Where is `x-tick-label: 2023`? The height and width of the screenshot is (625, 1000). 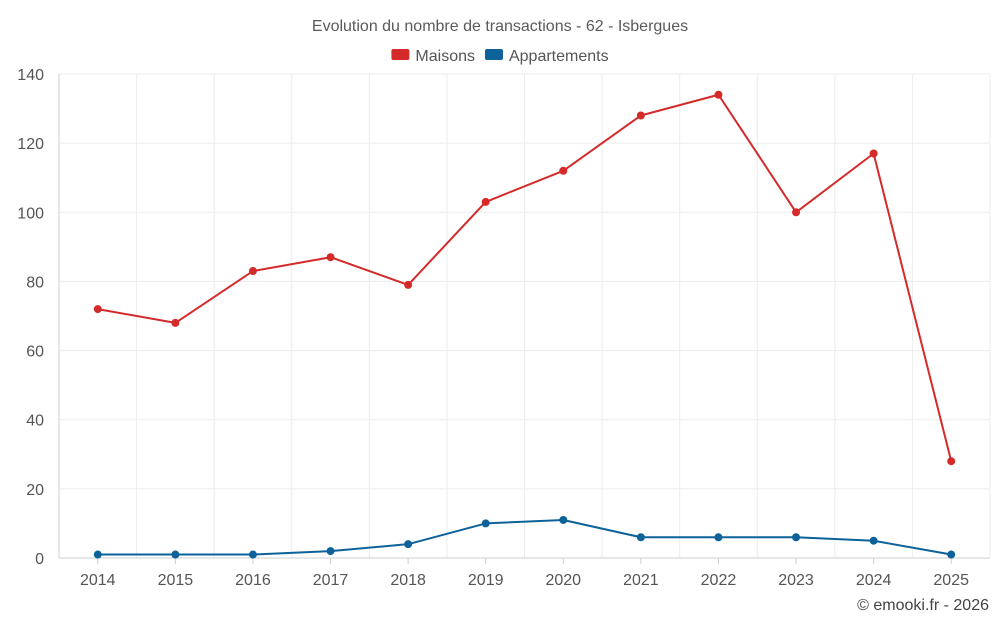 x-tick-label: 2023 is located at coordinates (796, 580).